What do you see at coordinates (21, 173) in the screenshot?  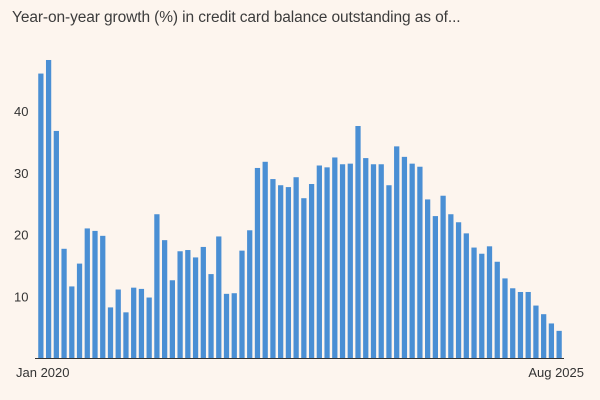 I see `y-tick-label: 30` at bounding box center [21, 173].